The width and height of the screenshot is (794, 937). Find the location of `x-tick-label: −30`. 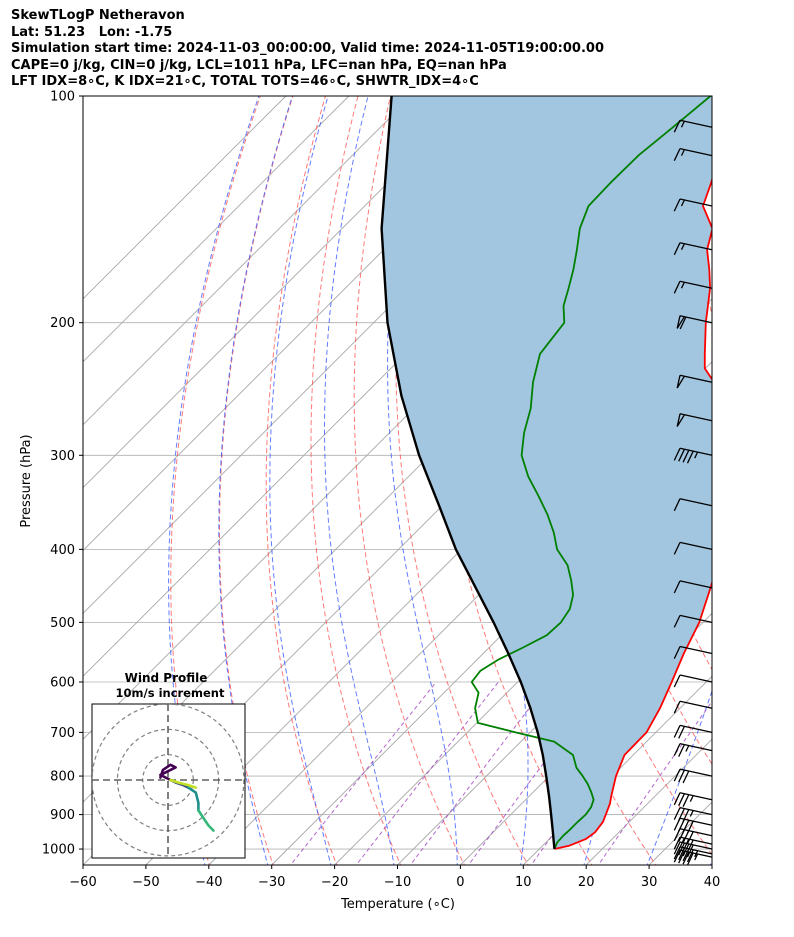

x-tick-label: −30 is located at coordinates (271, 882).